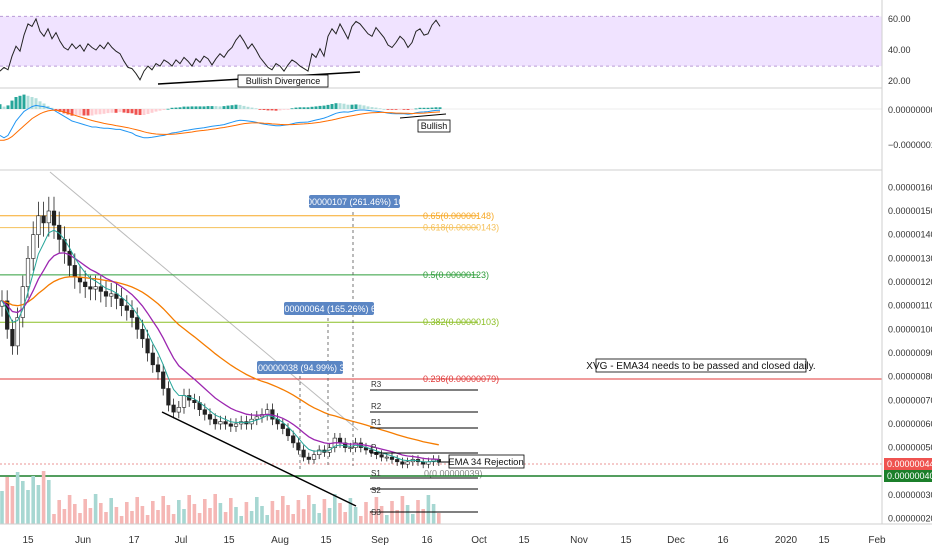  What do you see at coordinates (283, 81) in the screenshot?
I see `divergence-label: Bullish Divergence` at bounding box center [283, 81].